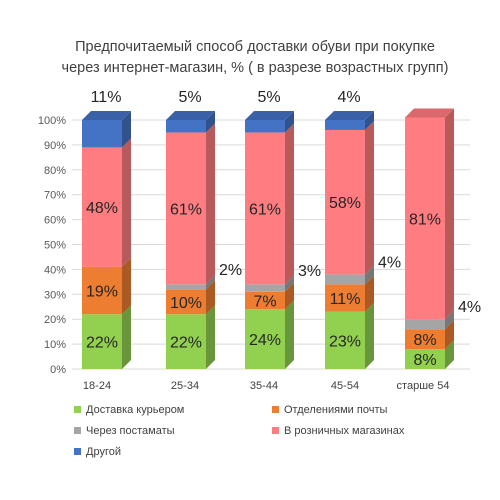  I want to click on y-tick-label: 80%, so click(55, 171).